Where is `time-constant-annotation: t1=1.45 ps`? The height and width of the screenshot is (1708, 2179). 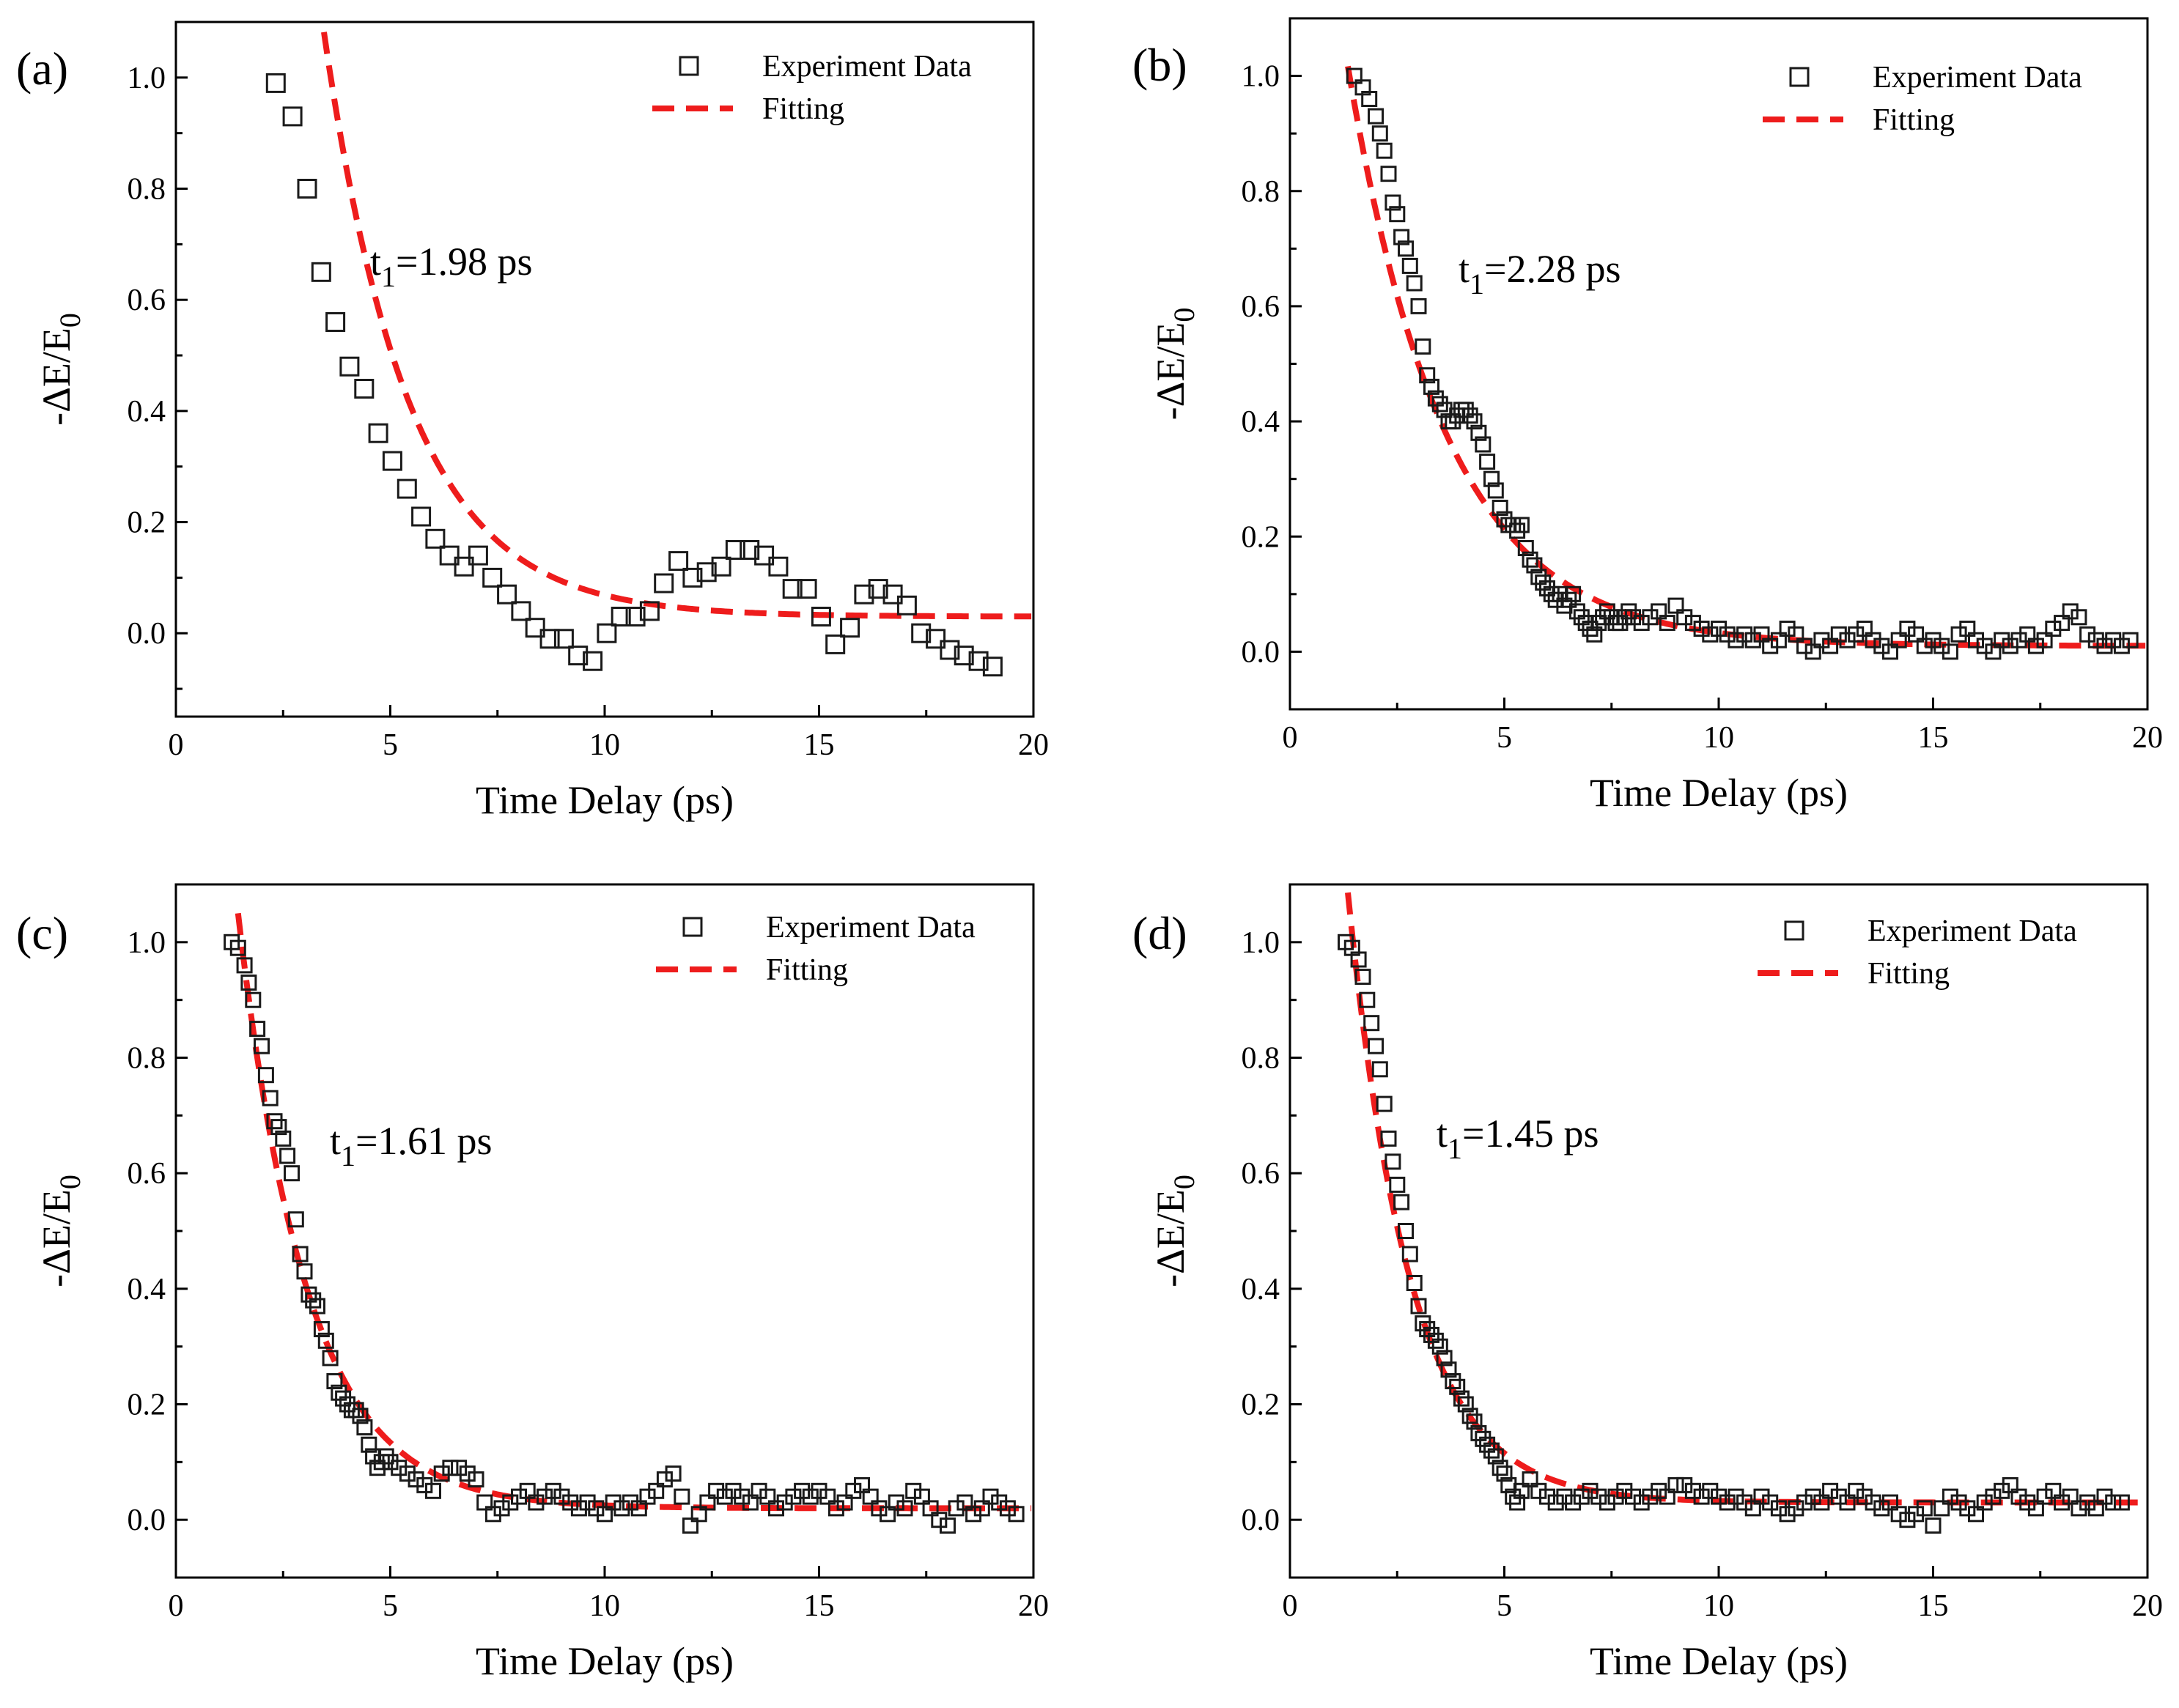
time-constant-annotation: t1=1.45 ps is located at coordinates (1518, 1138).